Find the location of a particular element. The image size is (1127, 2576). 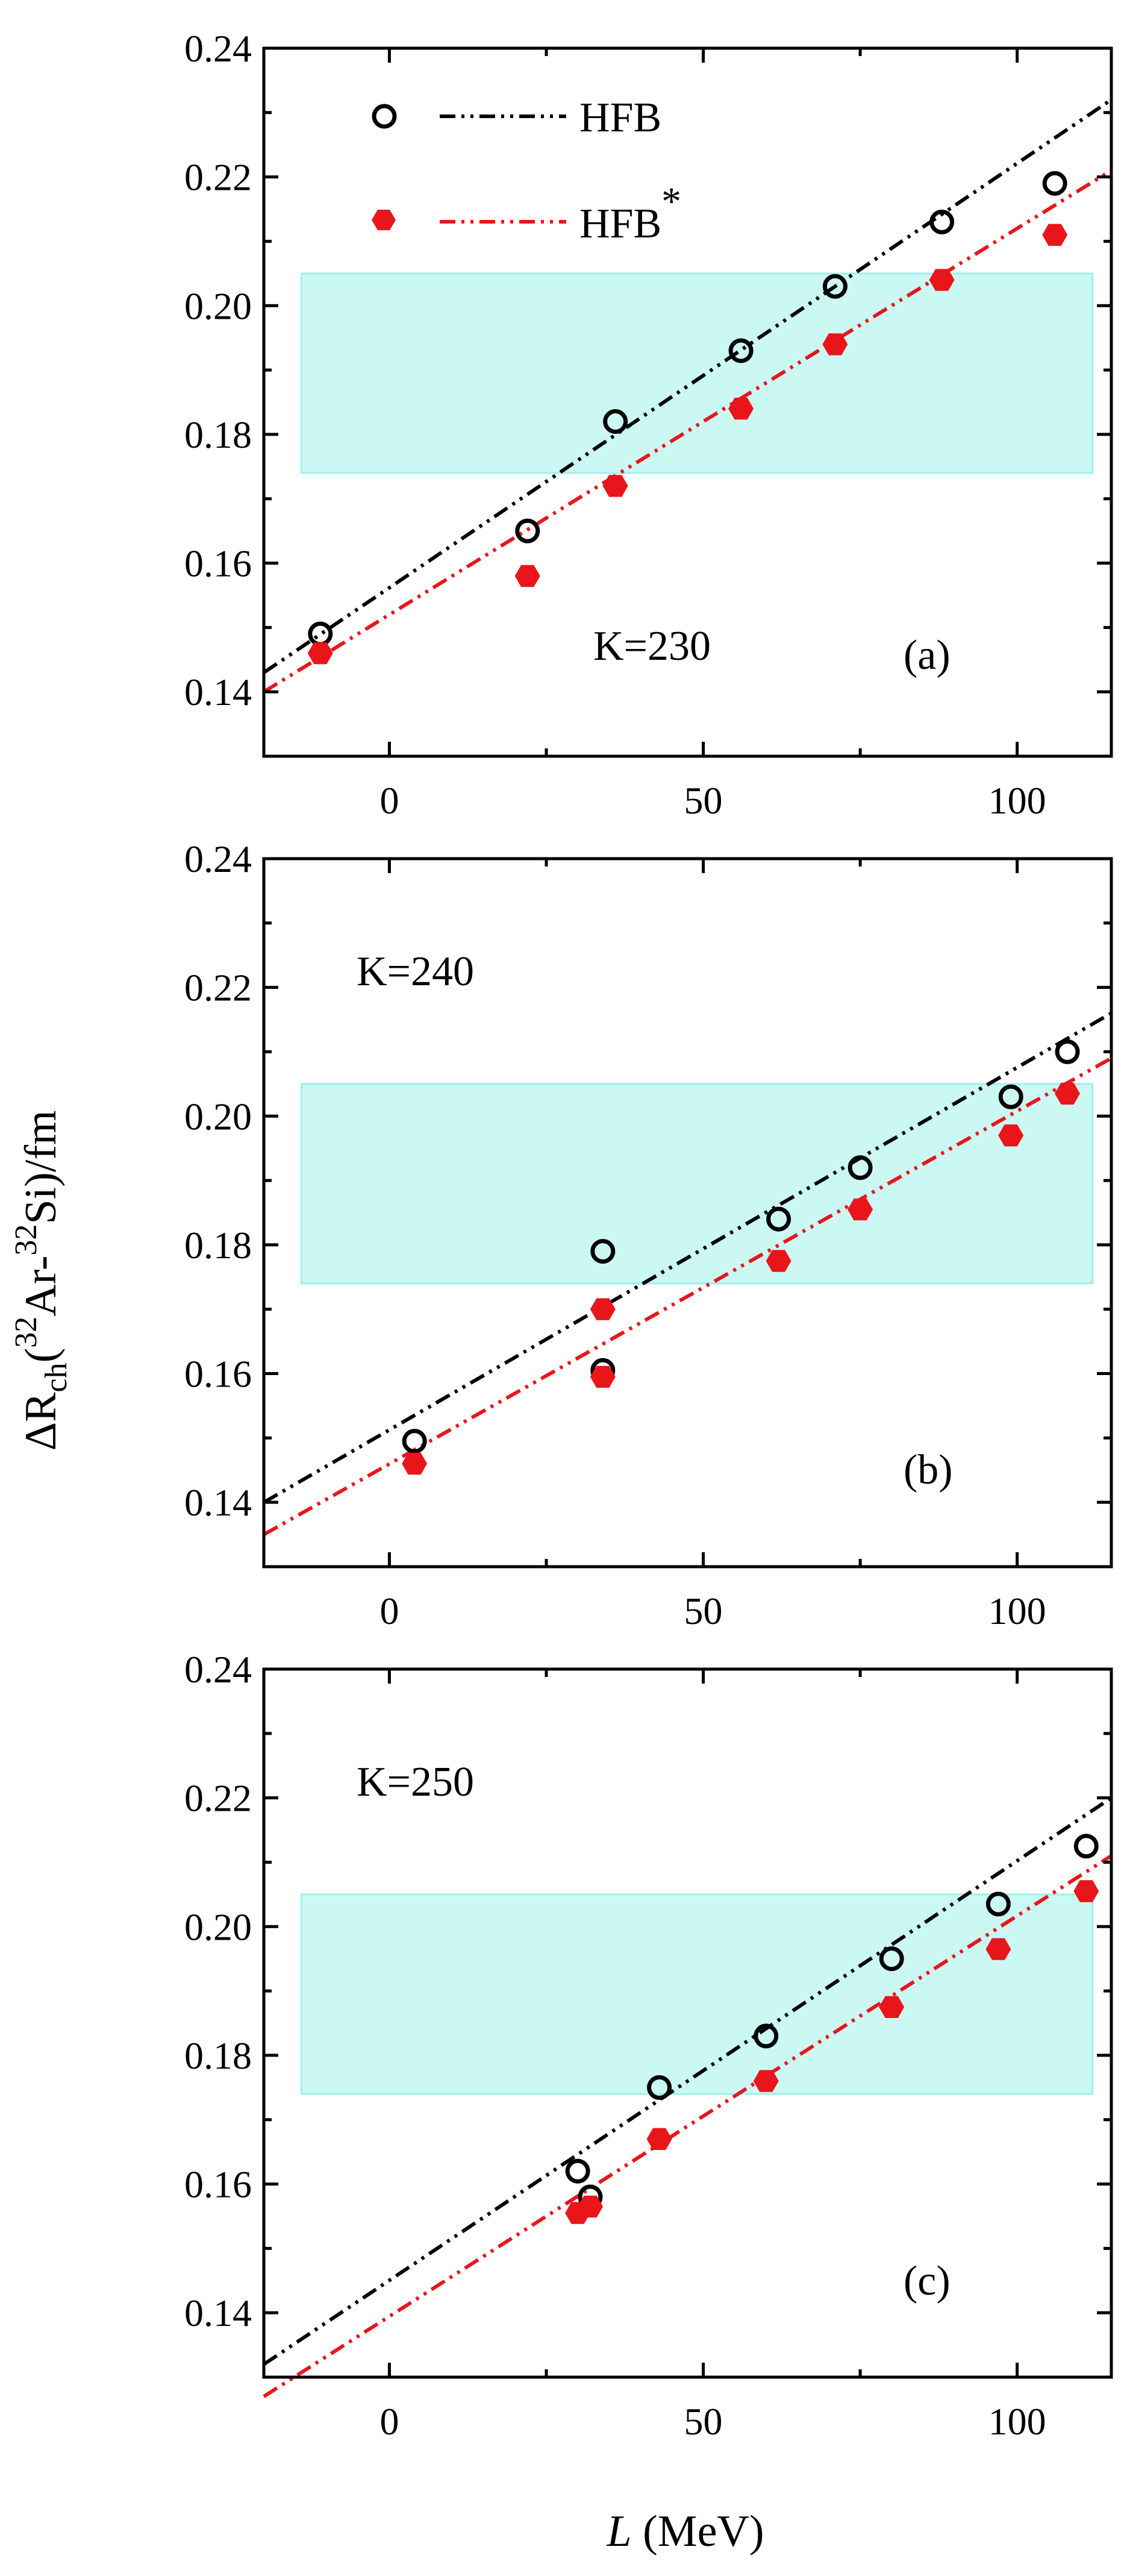

legend: HFB HFB* is located at coordinates (527, 171).